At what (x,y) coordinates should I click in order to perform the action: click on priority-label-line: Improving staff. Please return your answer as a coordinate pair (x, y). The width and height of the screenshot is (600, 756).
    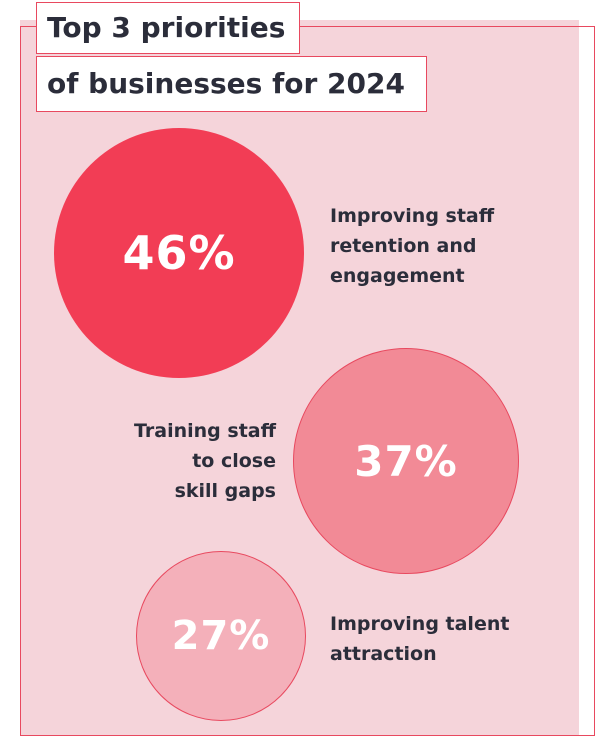
    Looking at the image, I should click on (412, 216).